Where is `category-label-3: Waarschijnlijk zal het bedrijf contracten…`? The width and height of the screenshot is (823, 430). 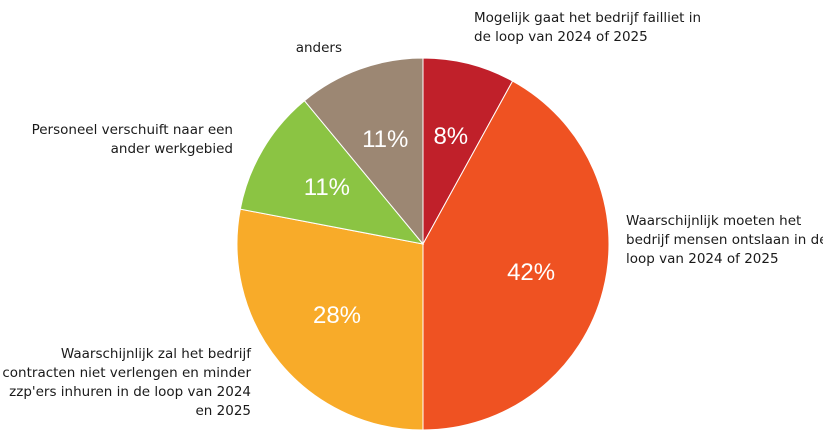
category-label-3: Waarschijnlijk zal het bedrijf contracten… is located at coordinates (127, 382).